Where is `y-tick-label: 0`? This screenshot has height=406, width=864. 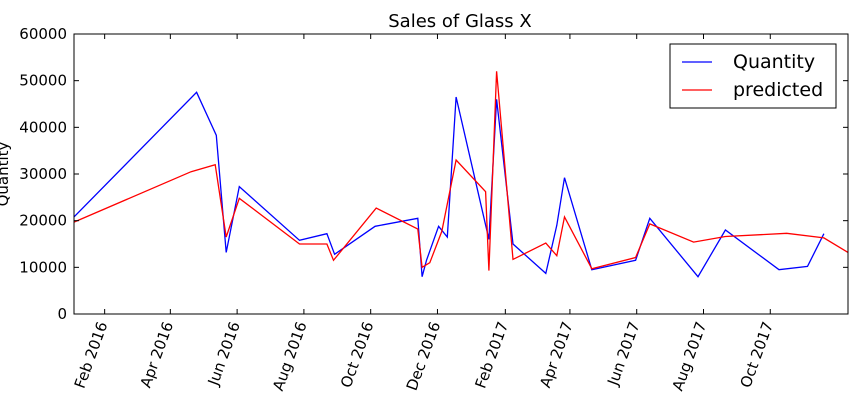
y-tick-label: 0 is located at coordinates (62, 314).